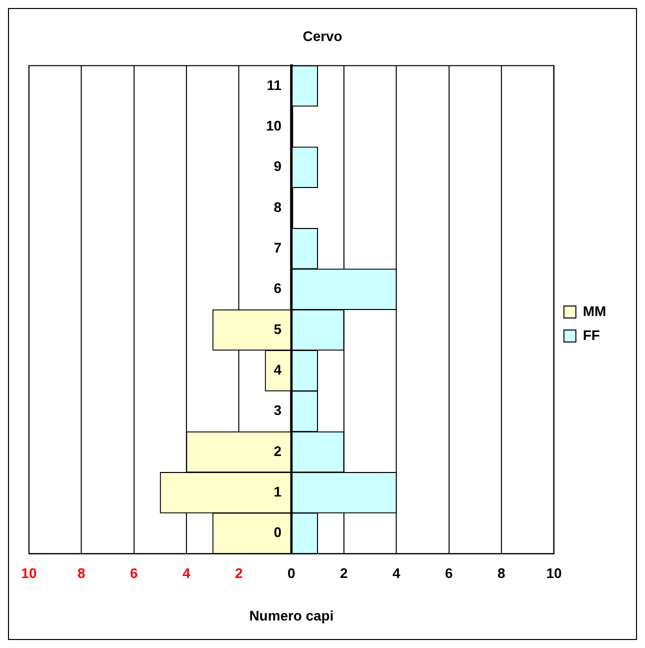 The image size is (645, 648). What do you see at coordinates (278, 410) in the screenshot?
I see `y-tick-label: 3` at bounding box center [278, 410].